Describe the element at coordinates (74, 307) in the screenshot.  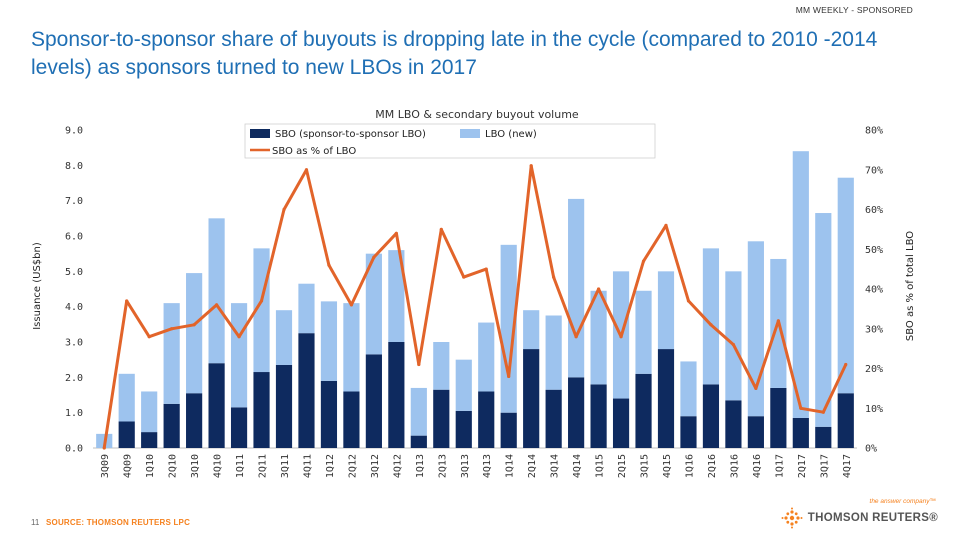
I see `y-tick-label: 4.0` at that location.